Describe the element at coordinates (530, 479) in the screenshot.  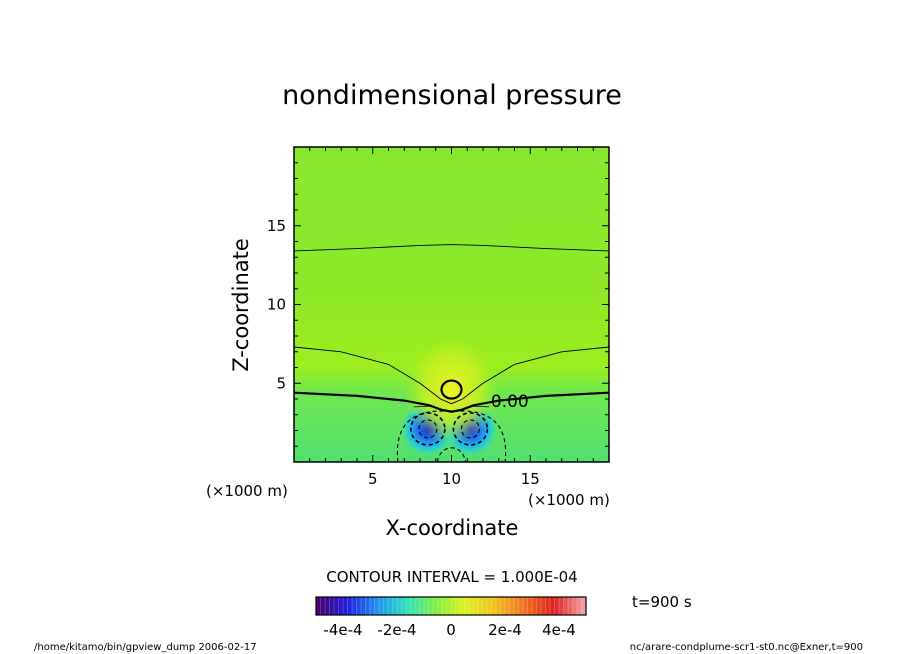
I see `x-tick-label: 15` at that location.